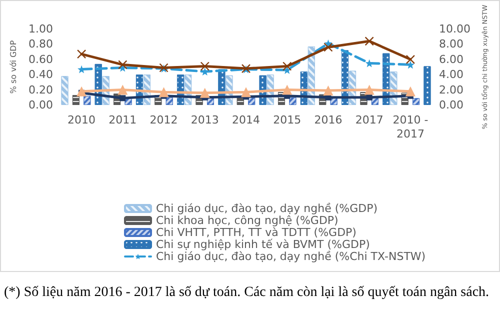  Describe the element at coordinates (40, 29) in the screenshot. I see `y-tick-label: 1.00` at that location.